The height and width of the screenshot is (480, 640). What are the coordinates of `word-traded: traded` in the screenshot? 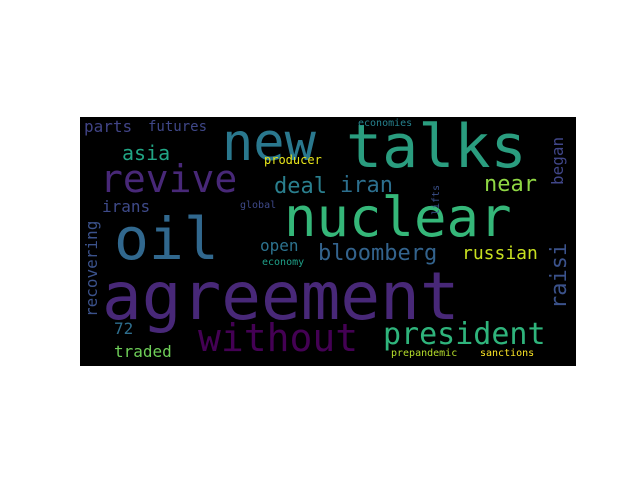 It's located at (143, 351).